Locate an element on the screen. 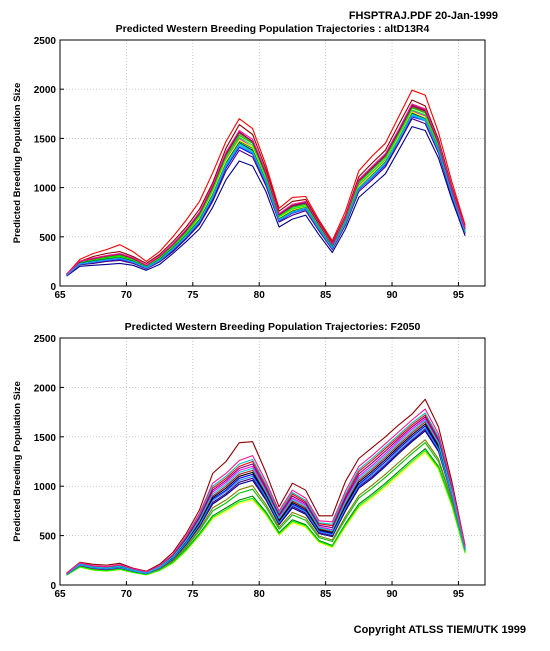  file-stamp: FHSPTRAJ.PDF 20-Jan-1999 is located at coordinates (423, 16).